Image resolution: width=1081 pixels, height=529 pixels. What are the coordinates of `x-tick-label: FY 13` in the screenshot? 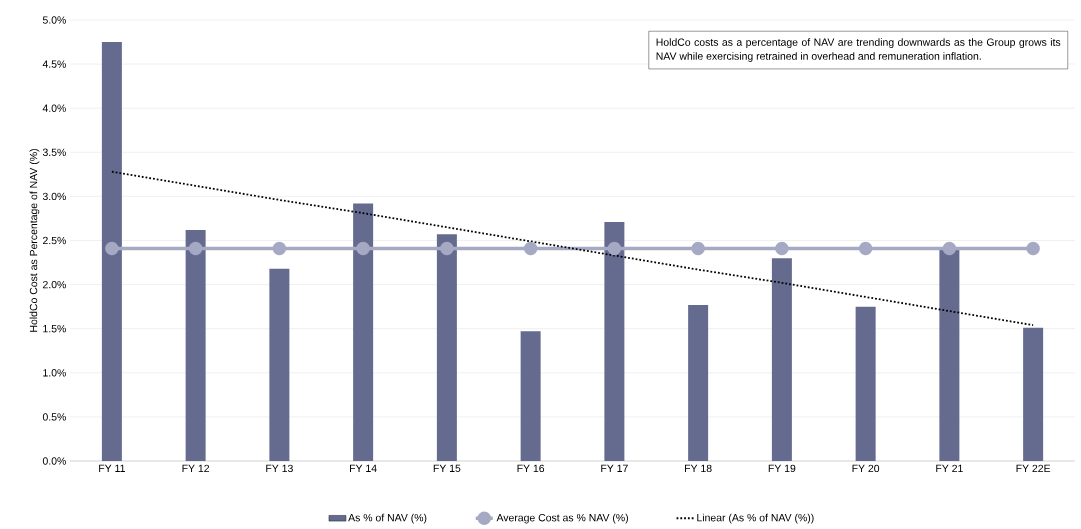 It's located at (279, 468).